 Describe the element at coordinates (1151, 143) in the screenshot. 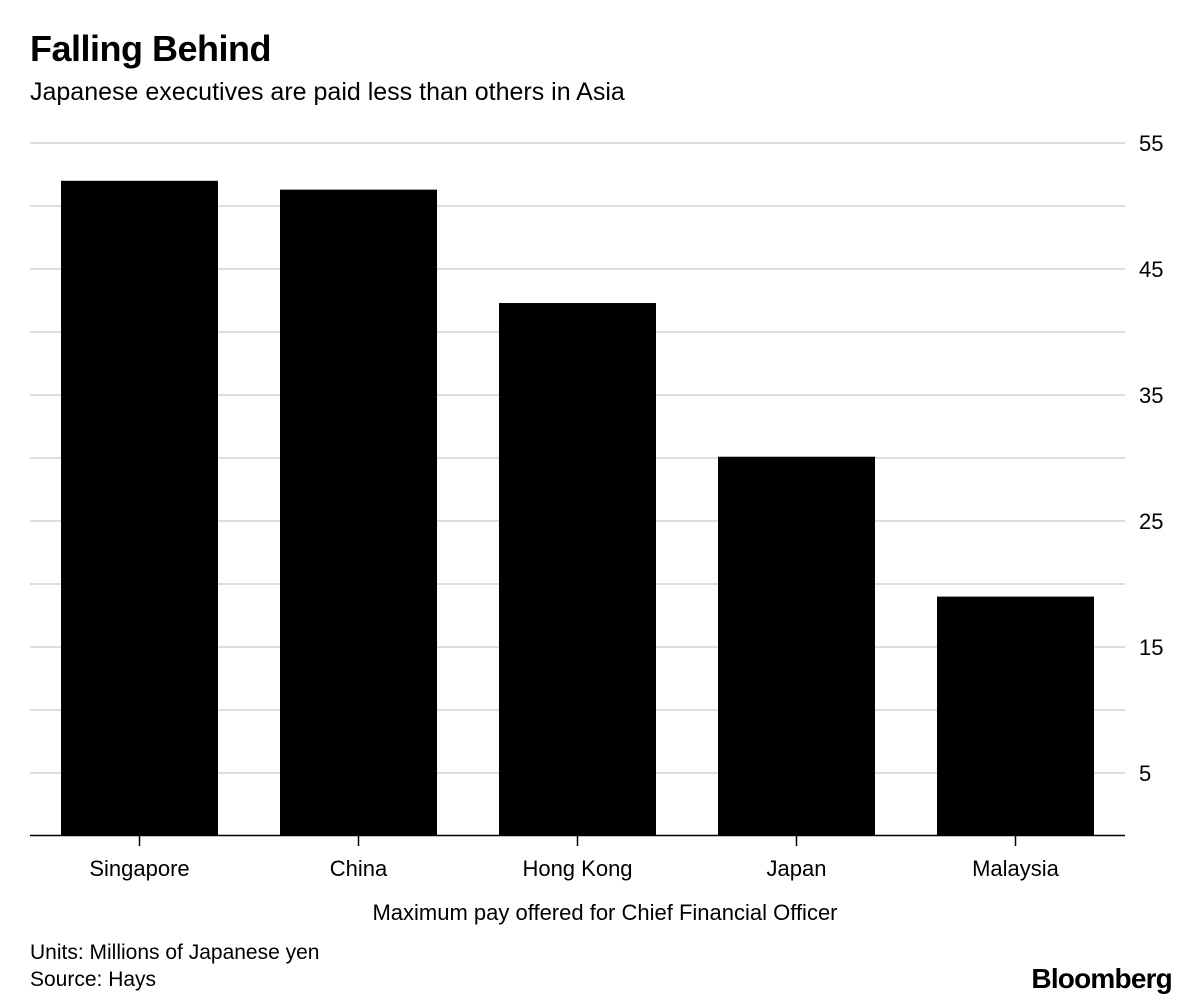

I see `y-tick-label: 55` at that location.